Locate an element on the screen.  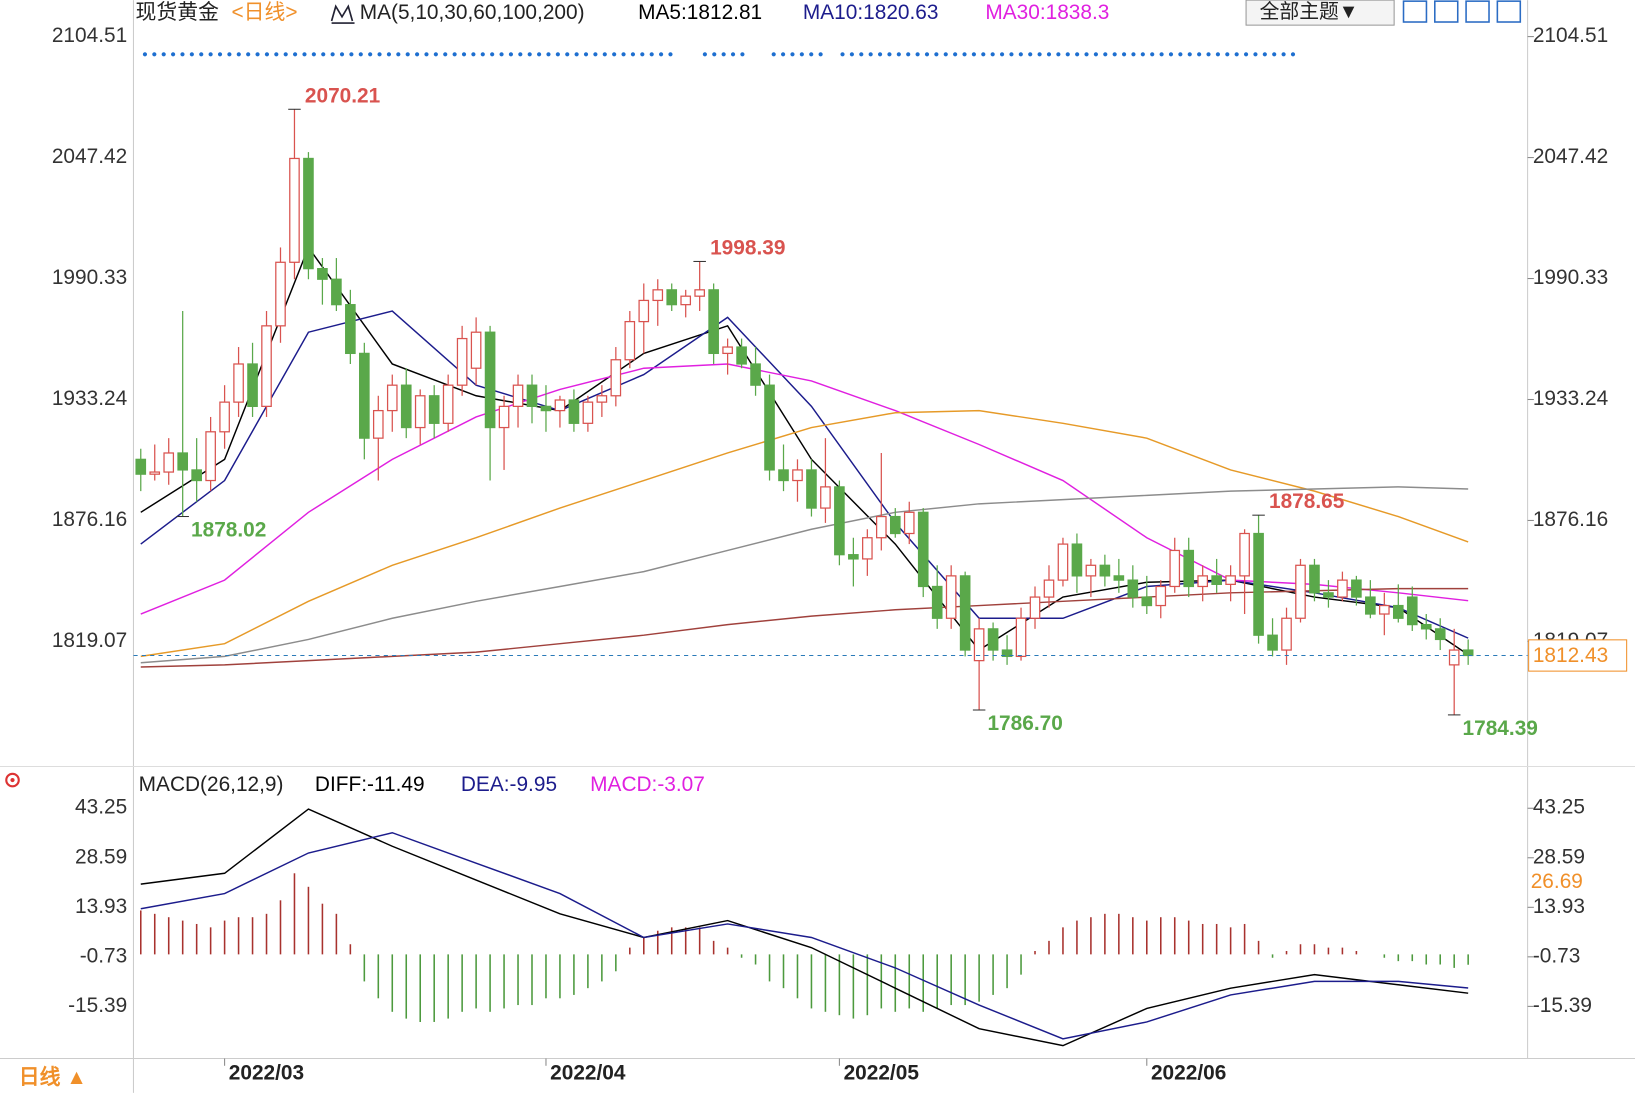
low-label: 1878.02 is located at coordinates (228, 530).